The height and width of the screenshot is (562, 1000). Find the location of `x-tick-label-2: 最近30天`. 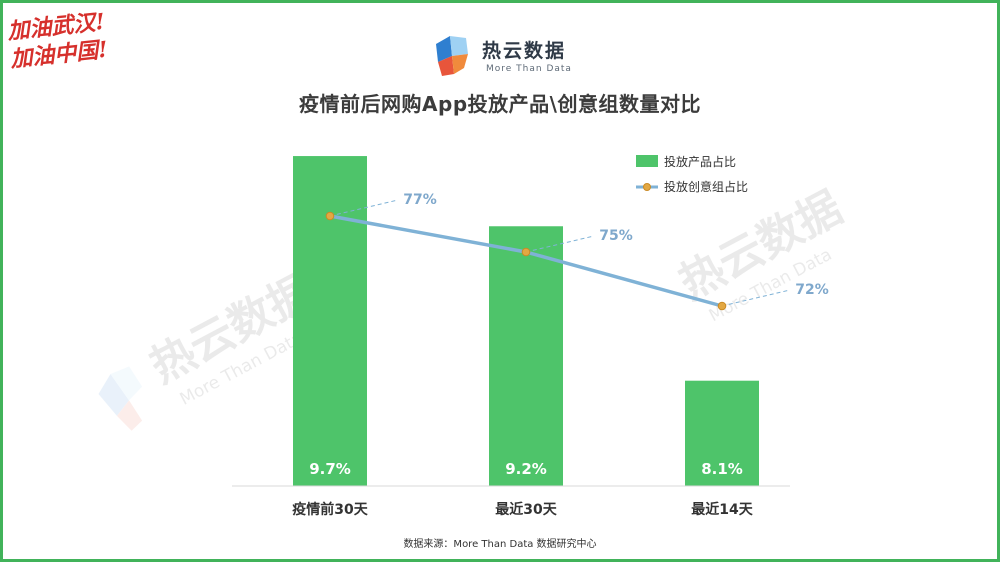

x-tick-label-2: 最近30天 is located at coordinates (526, 509).